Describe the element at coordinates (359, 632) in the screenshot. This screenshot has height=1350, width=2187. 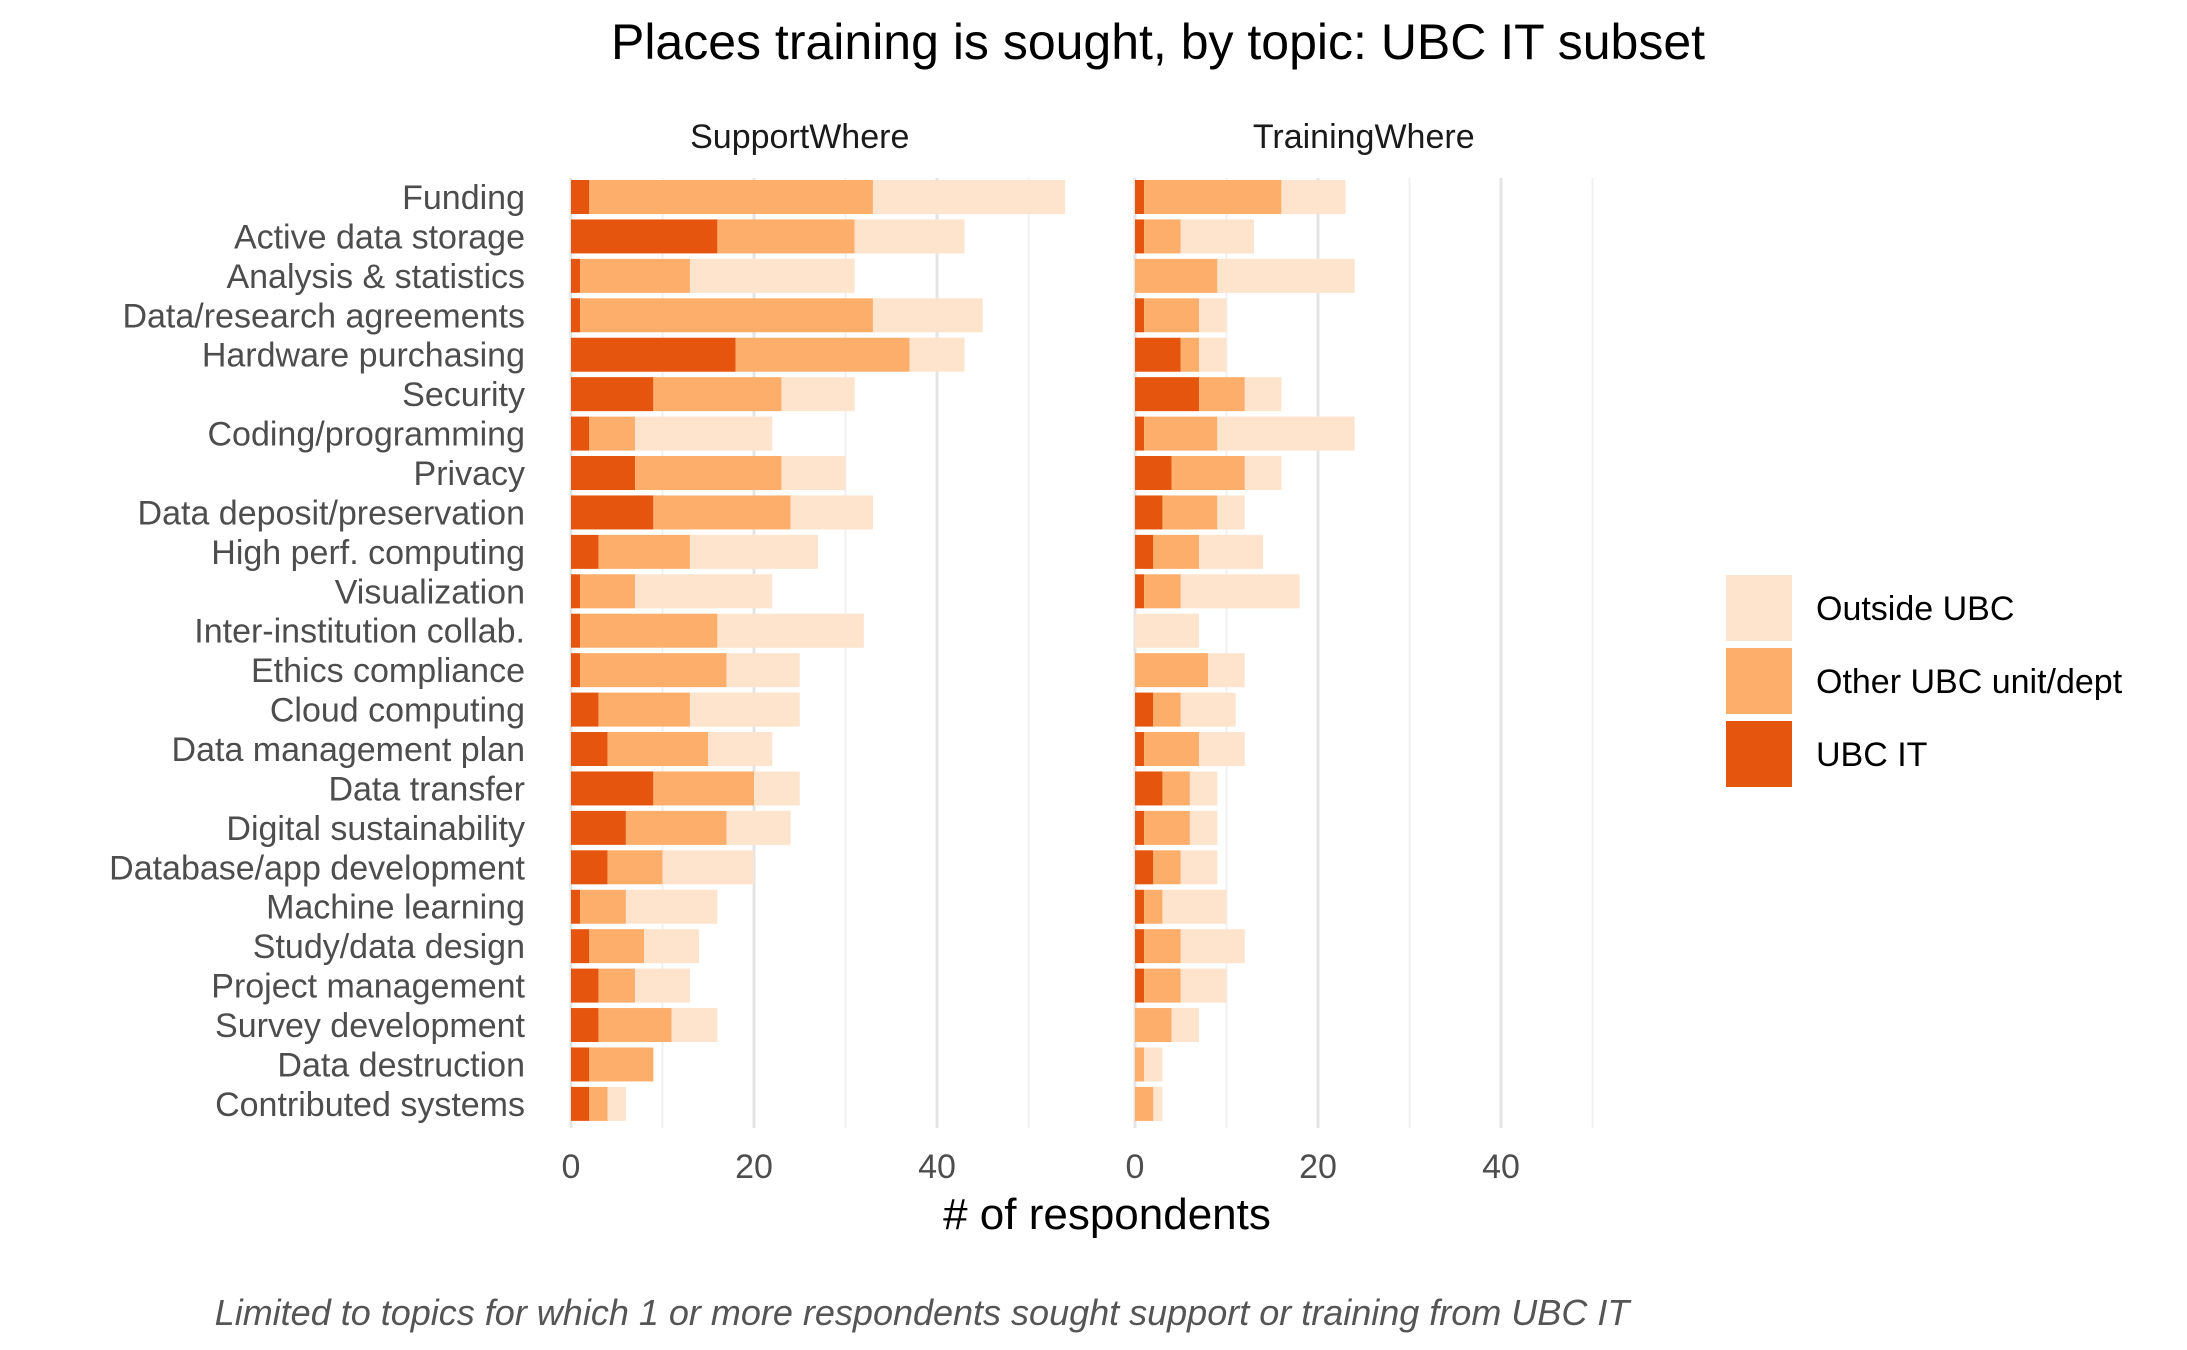
I see `y-tick-label: Inter-institution collab.` at that location.